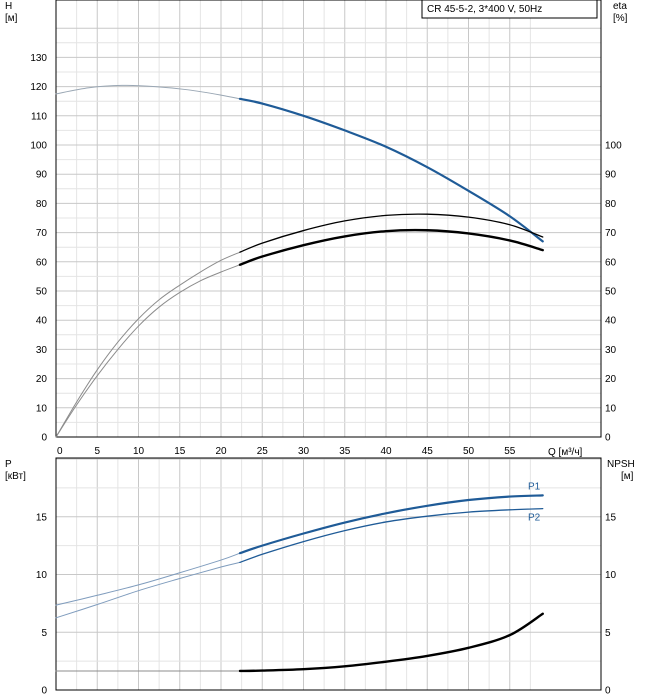  Describe the element at coordinates (534, 486) in the screenshot. I see `series-label-p1: P1` at that location.